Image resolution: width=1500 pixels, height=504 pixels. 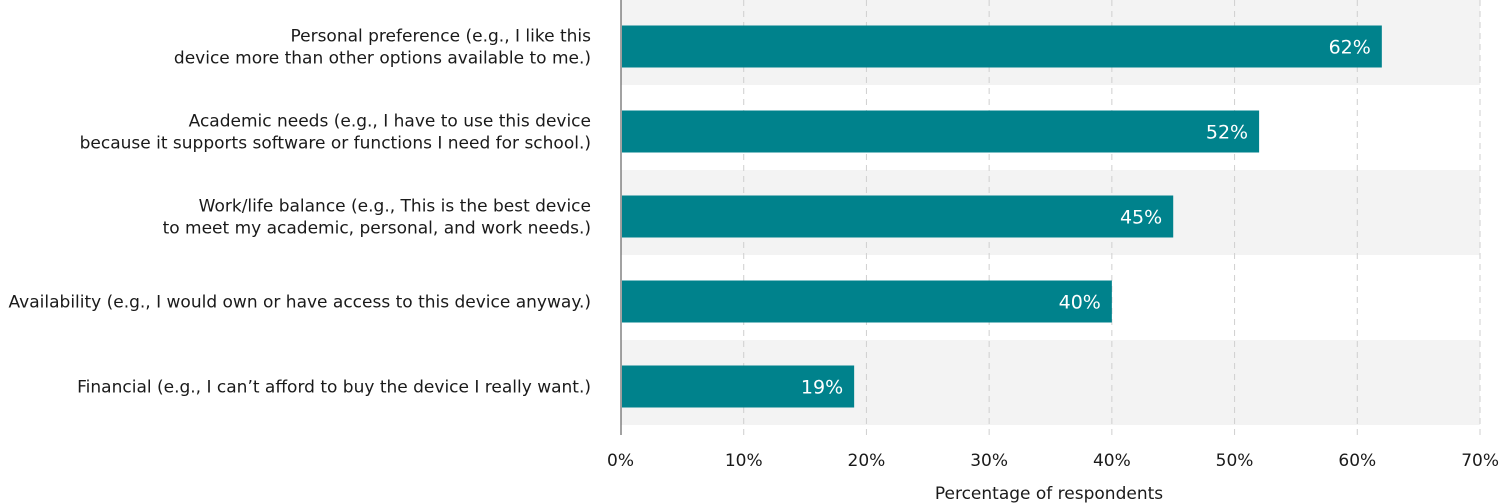 I want to click on bar-value-label: 19%, so click(x=822, y=388).